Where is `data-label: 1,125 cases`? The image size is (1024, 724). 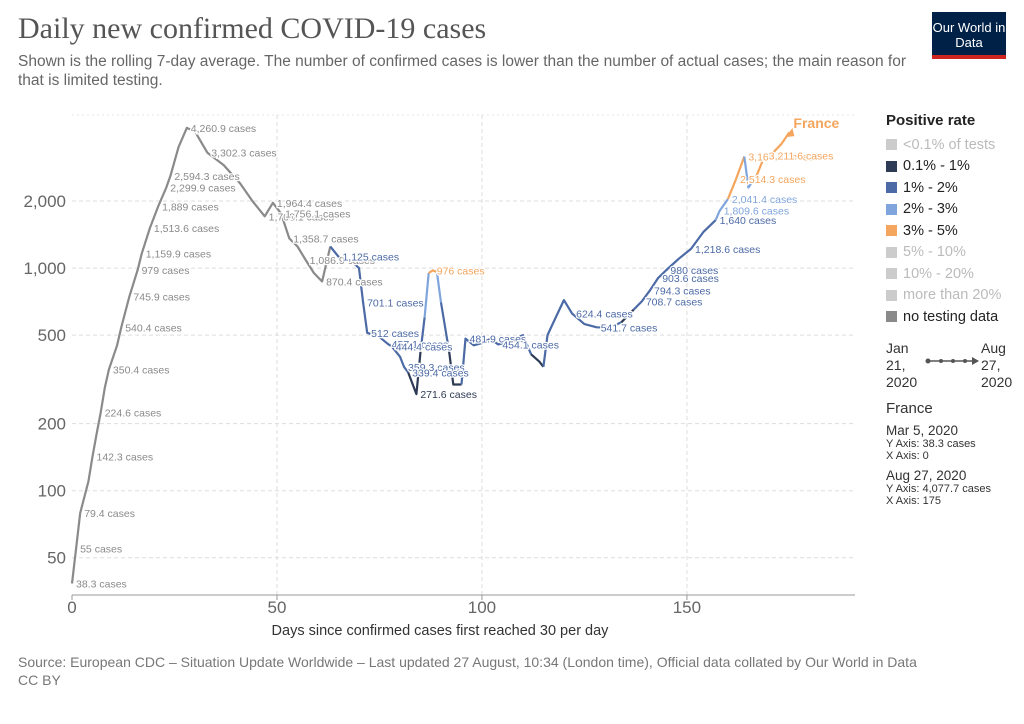
data-label: 1,125 cases is located at coordinates (370, 258).